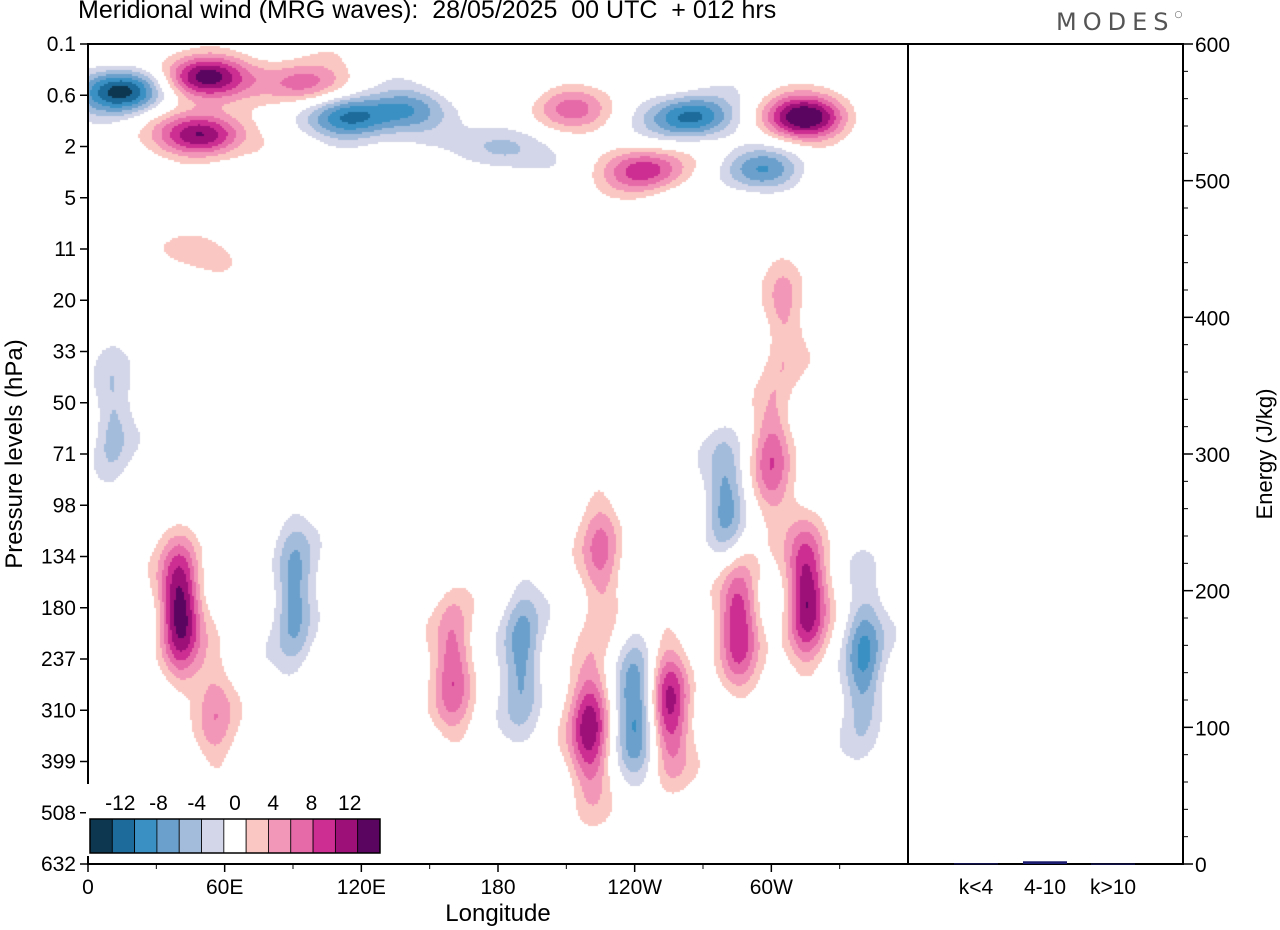  Describe the element at coordinates (64, 300) in the screenshot. I see `y-tick-label: 20` at that location.